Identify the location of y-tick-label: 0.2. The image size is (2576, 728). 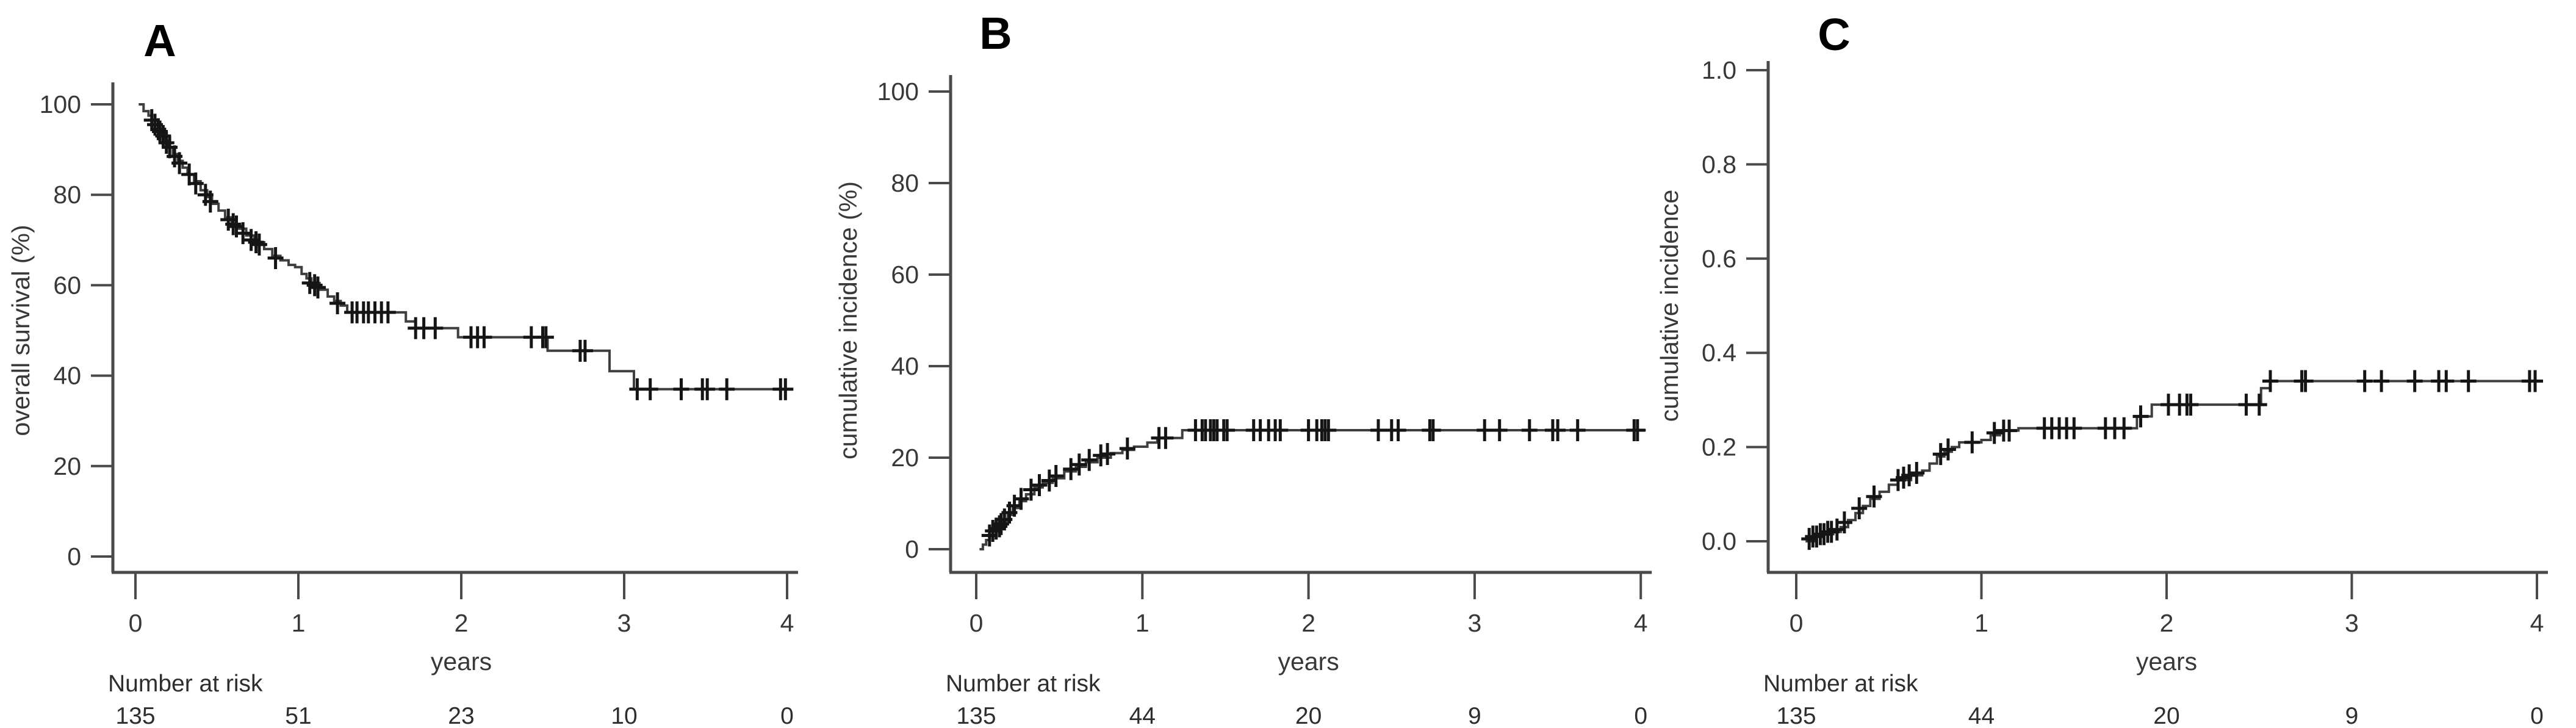
(1719, 447).